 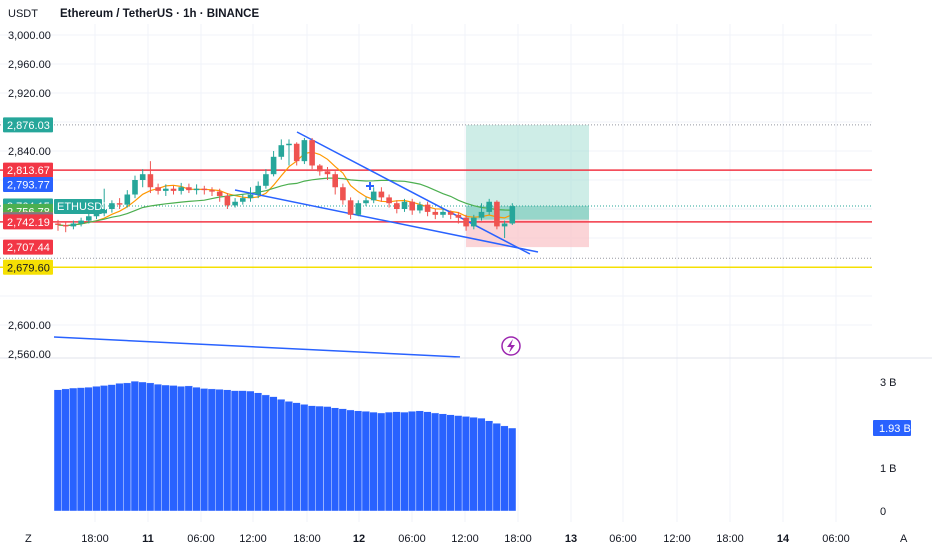 I want to click on price-tick-label: 2,960.00, so click(x=29, y=65).